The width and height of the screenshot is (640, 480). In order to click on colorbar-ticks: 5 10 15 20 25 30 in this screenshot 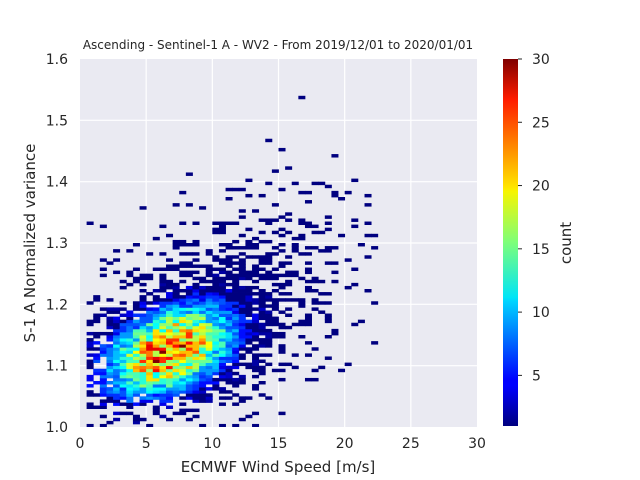, I will do `click(534, 218)`.